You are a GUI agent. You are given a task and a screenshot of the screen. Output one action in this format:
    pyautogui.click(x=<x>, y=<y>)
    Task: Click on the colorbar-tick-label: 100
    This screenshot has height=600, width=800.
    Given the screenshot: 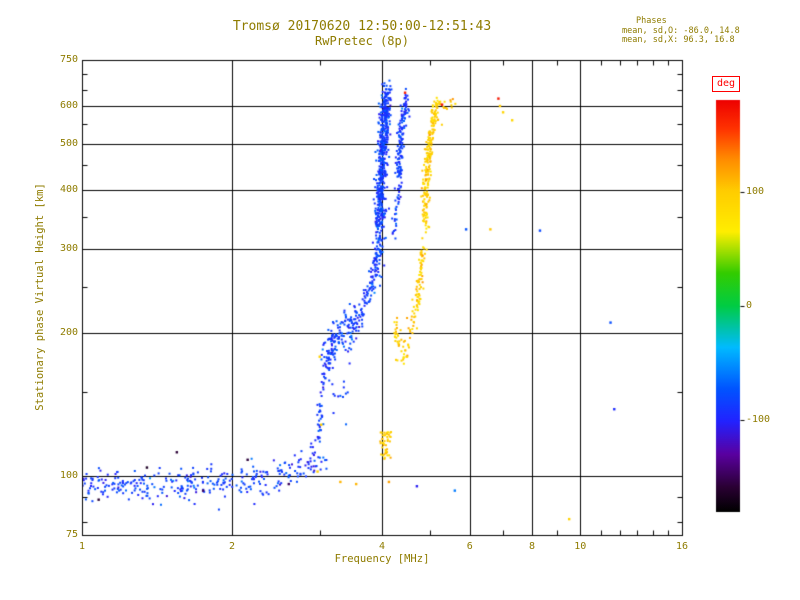 What is the action you would take?
    pyautogui.click(x=755, y=191)
    